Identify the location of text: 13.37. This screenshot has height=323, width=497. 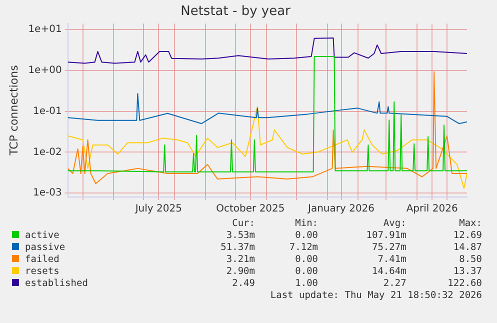
(467, 272).